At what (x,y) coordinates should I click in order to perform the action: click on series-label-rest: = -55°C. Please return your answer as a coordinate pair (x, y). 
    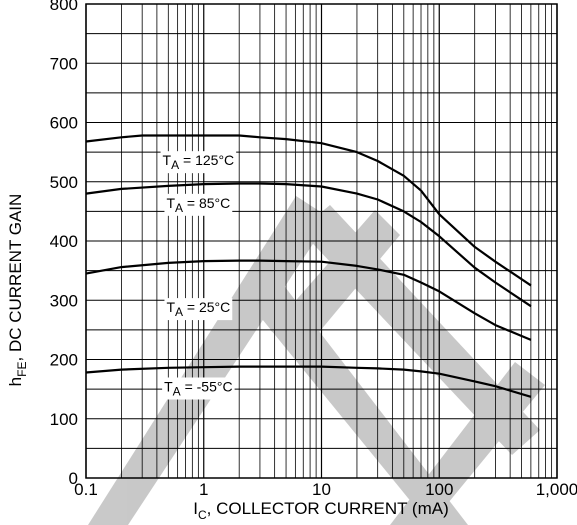
    Looking at the image, I should click on (207, 386).